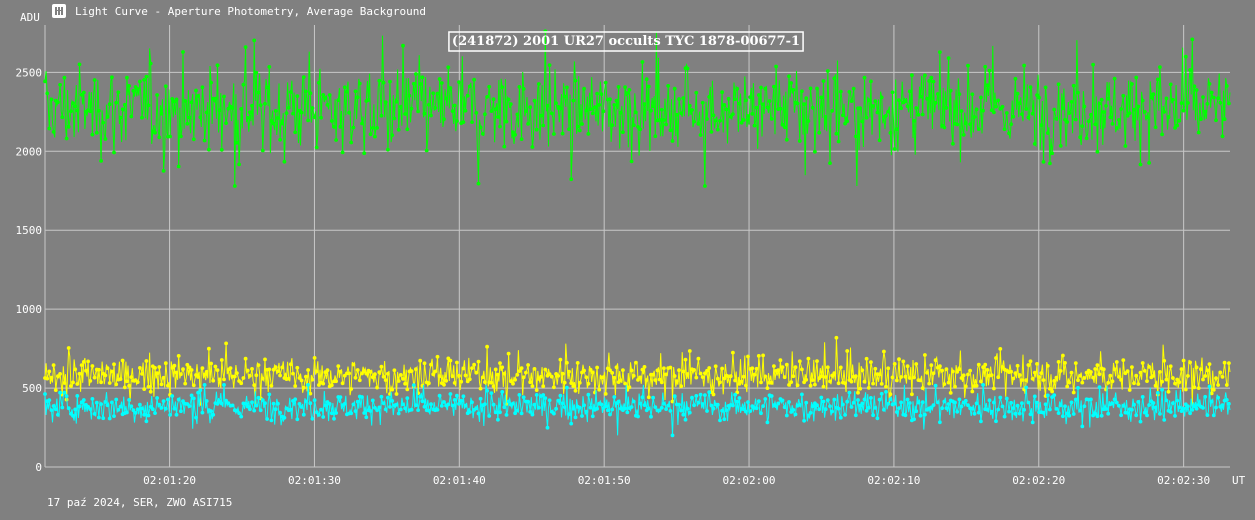 This screenshot has width=1255, height=520. I want to click on y-tick-label: 0, so click(38, 467).